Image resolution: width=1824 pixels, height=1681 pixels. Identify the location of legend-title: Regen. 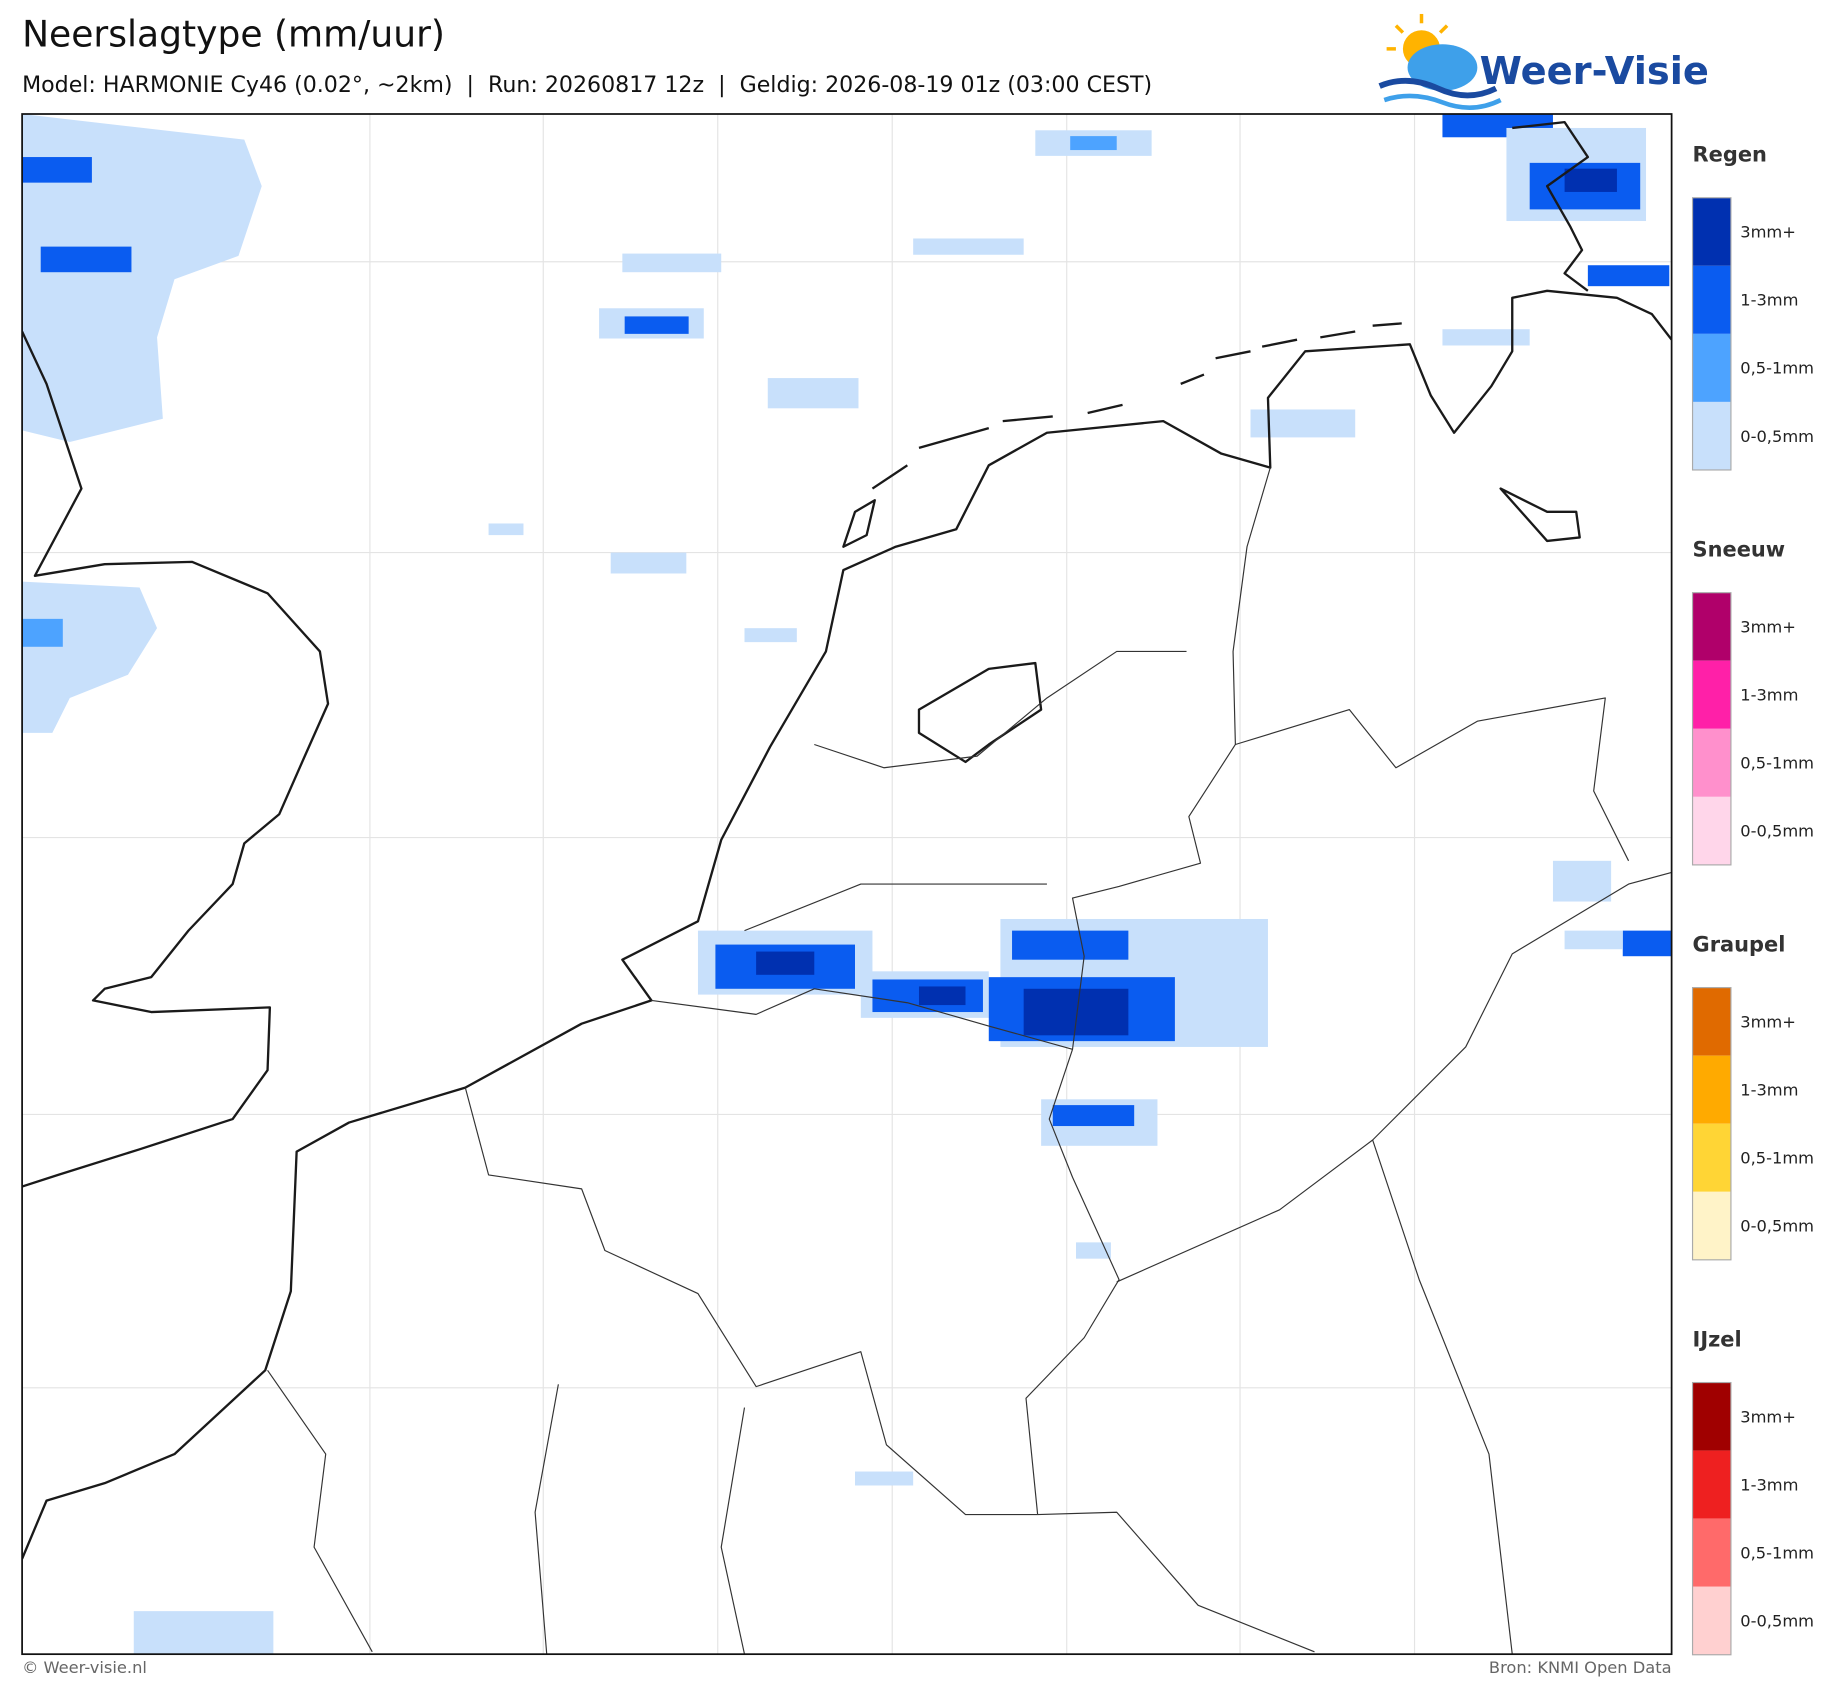
(1730, 155).